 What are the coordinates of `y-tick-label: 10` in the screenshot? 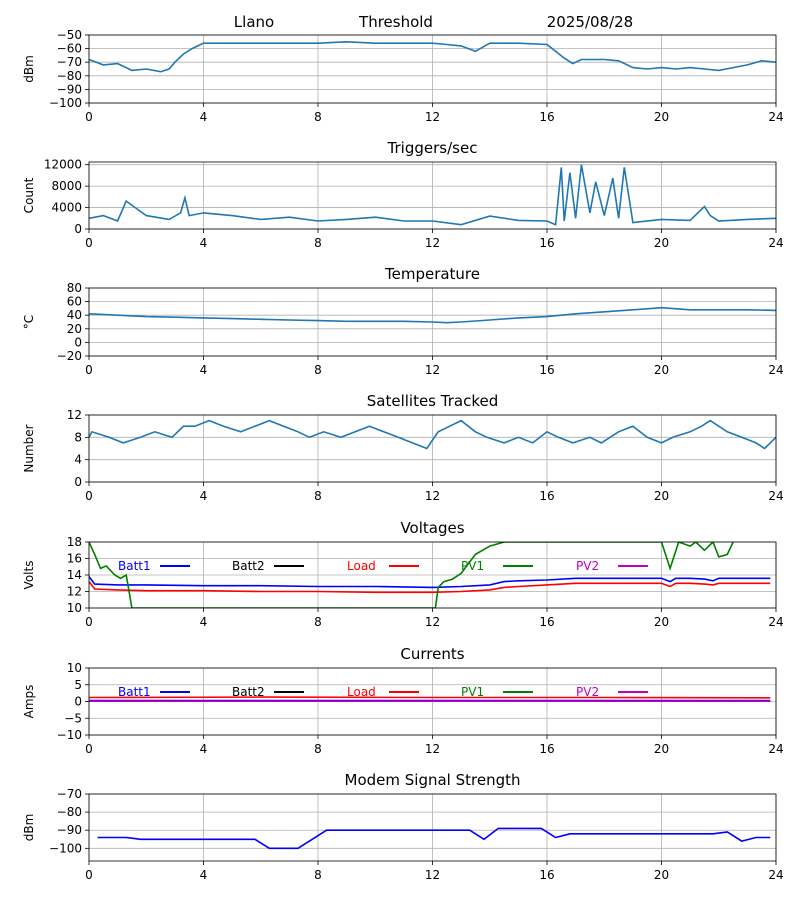 It's located at (74, 608).